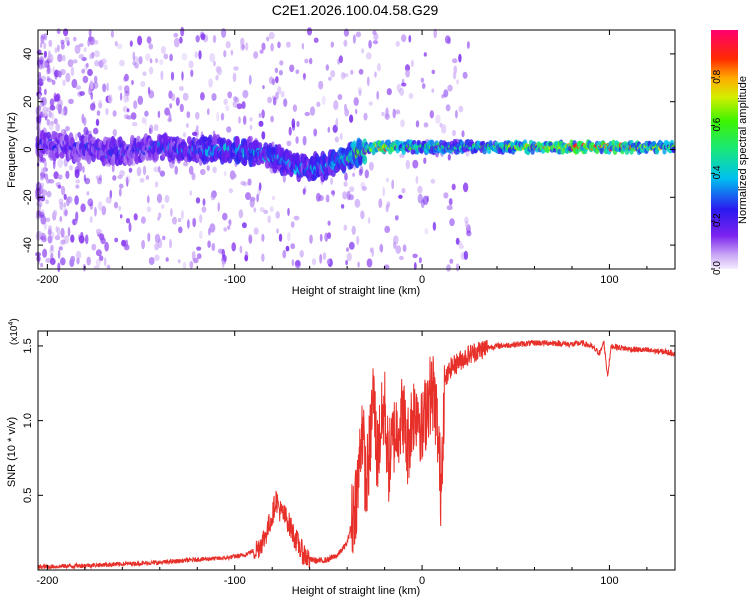  Describe the element at coordinates (422, 280) in the screenshot. I see `x-tick-label: 0` at that location.